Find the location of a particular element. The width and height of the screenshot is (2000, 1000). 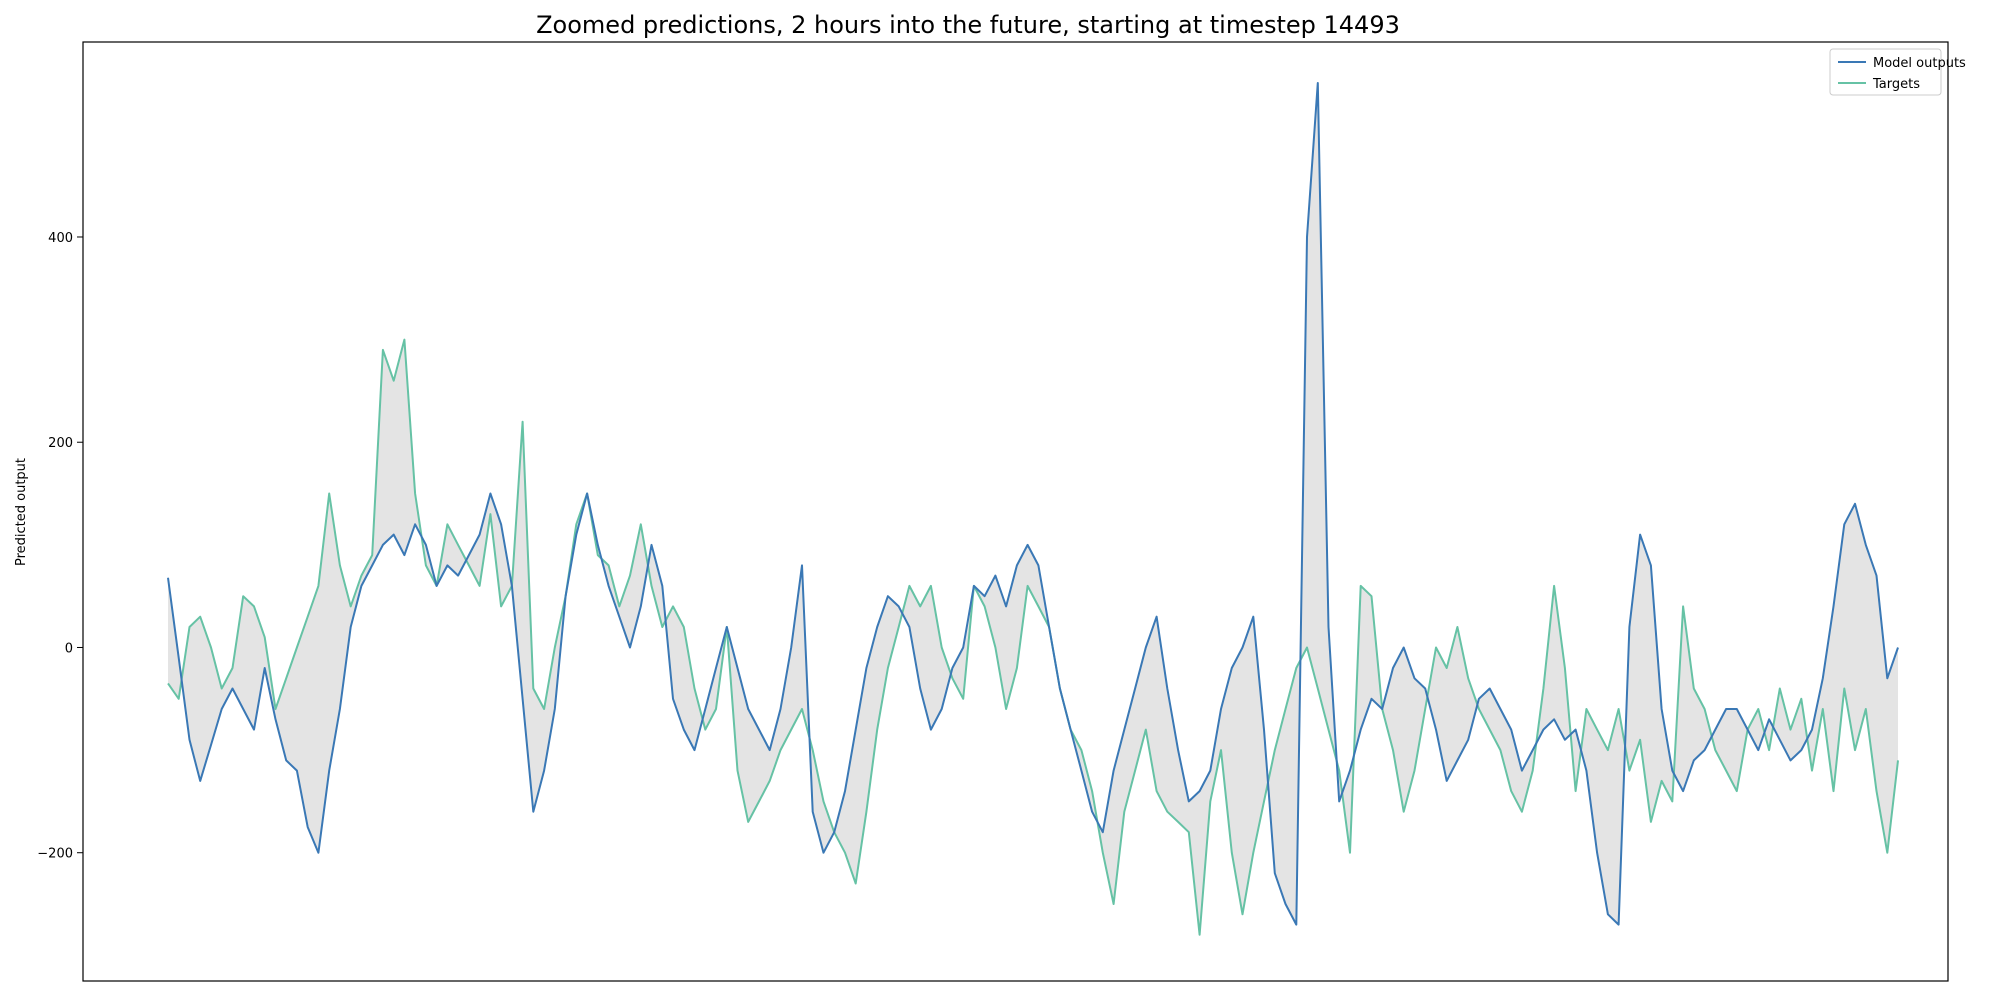

y-axis-label: Predicted output is located at coordinates (21, 512).